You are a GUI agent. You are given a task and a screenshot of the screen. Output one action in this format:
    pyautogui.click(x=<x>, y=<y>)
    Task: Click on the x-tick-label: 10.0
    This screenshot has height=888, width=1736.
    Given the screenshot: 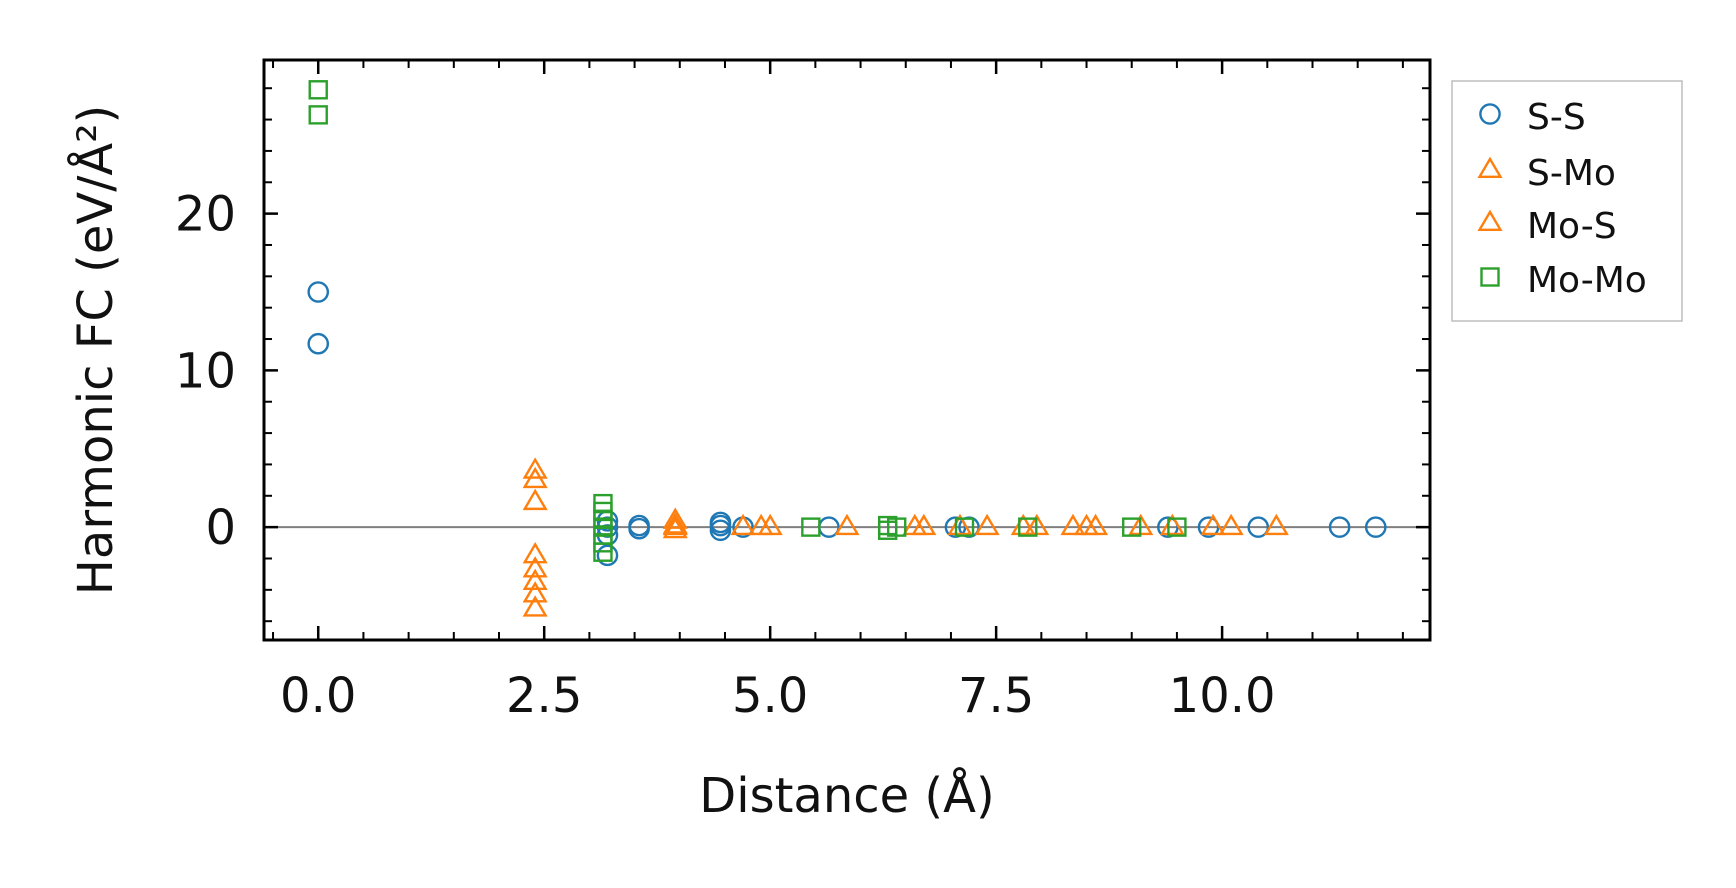 What is the action you would take?
    pyautogui.click(x=1222, y=696)
    